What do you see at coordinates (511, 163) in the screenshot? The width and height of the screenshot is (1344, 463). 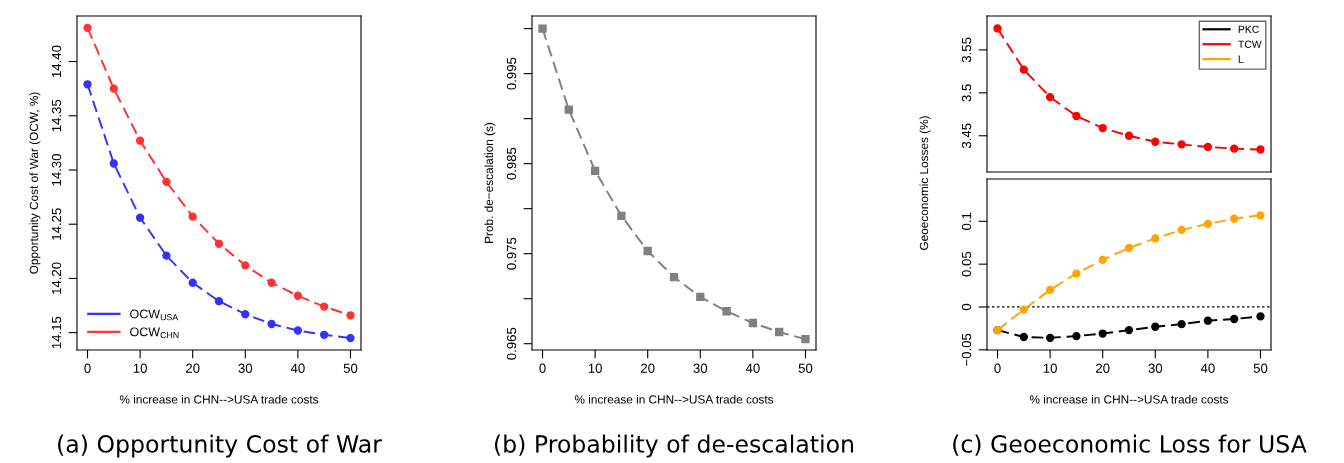 I see `y-tick-label: 0.985` at bounding box center [511, 163].